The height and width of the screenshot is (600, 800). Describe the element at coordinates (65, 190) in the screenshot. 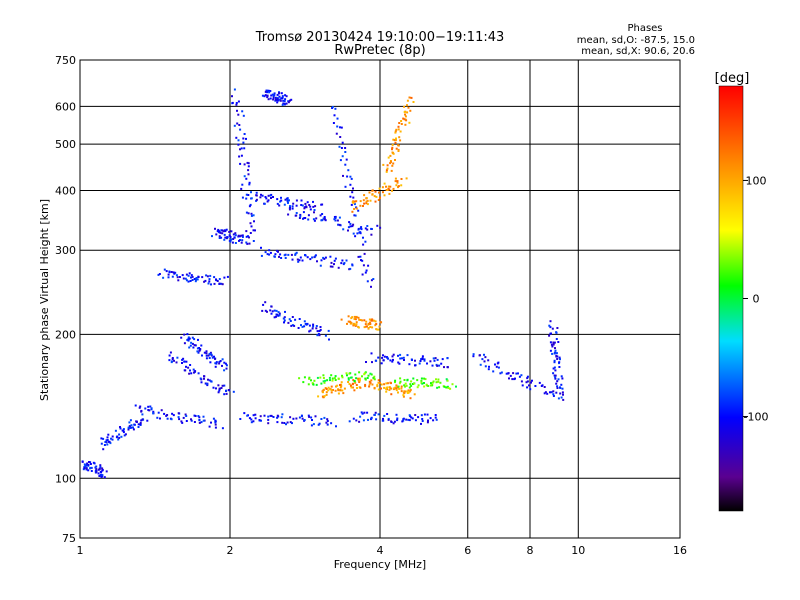

I see `y-tick-label: 400` at that location.